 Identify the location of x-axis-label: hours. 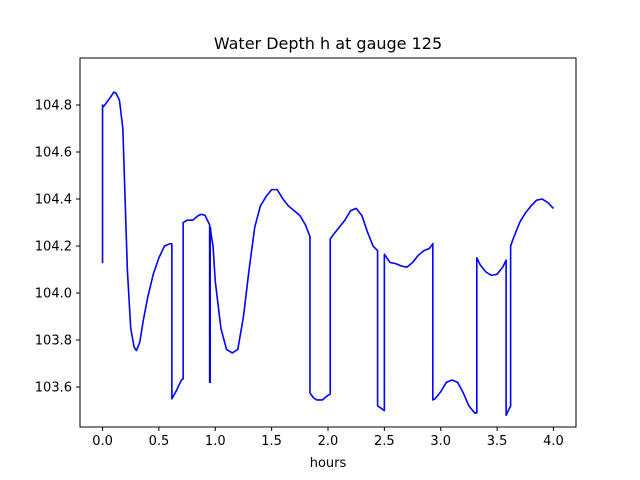
(328, 463).